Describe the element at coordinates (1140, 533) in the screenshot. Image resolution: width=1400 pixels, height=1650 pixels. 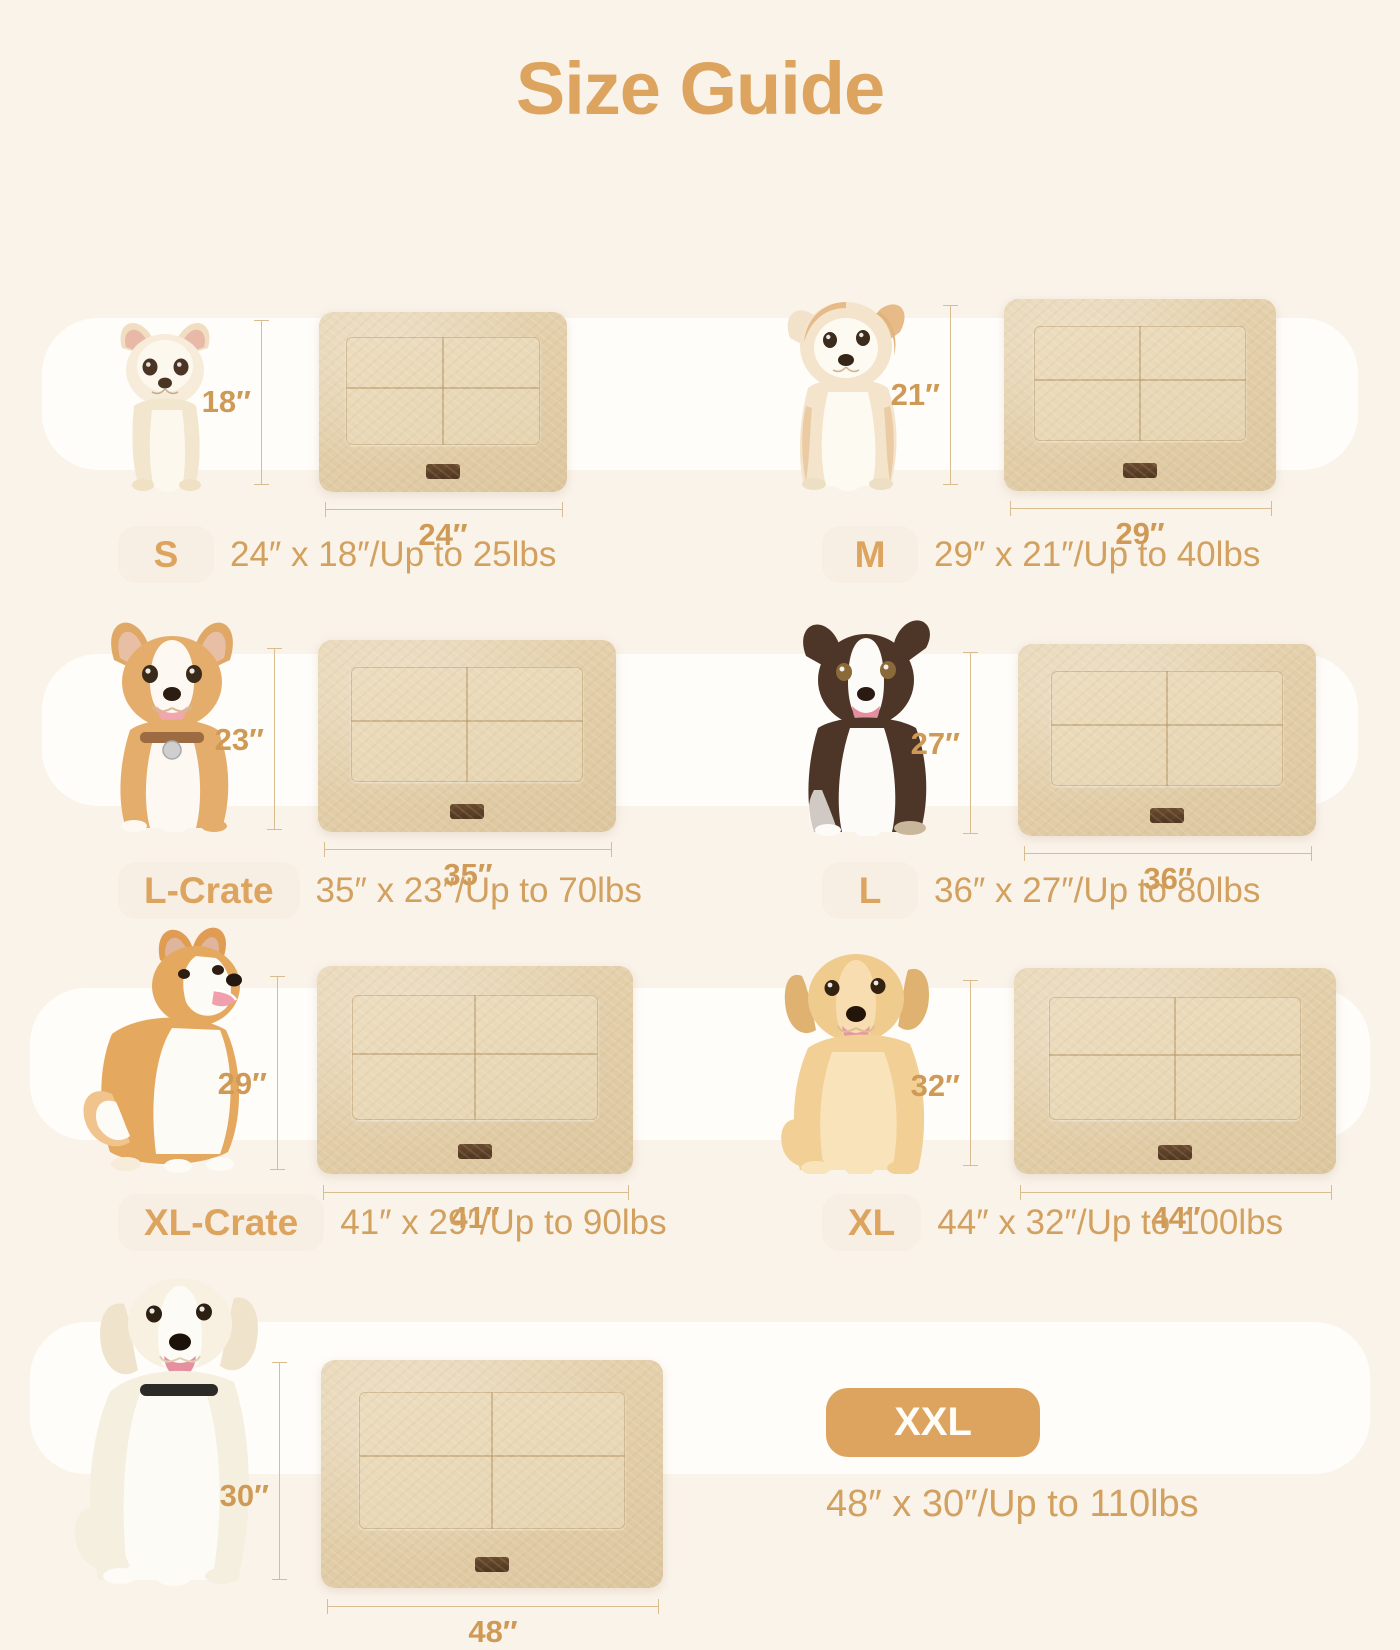
I see `dim-width-label-m: 29″` at that location.